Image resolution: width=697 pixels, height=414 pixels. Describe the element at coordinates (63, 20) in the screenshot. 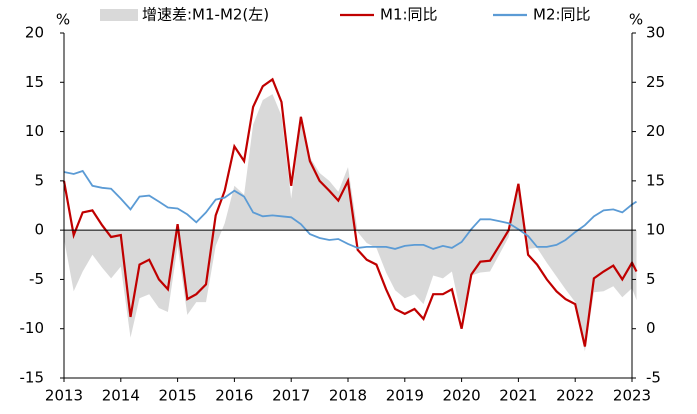

I see `y-unit: %` at that location.